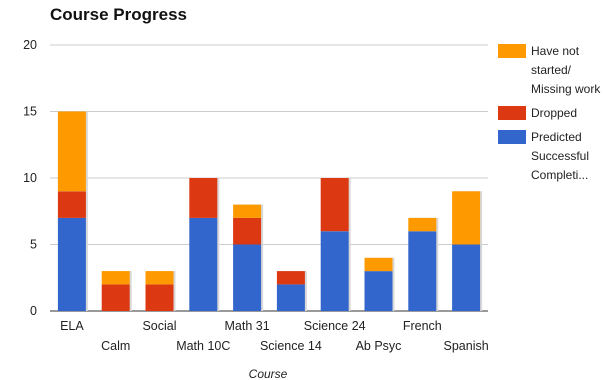 Image resolution: width=605 pixels, height=380 pixels. What do you see at coordinates (159, 278) in the screenshot?
I see `bar-social-have-not-started-missing-work` at bounding box center [159, 278].